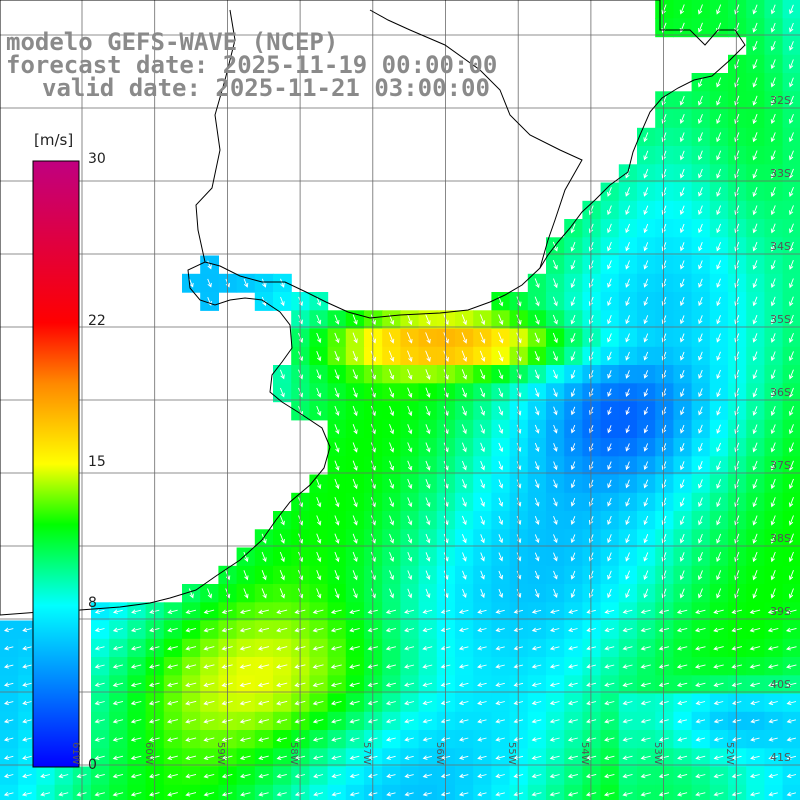 The height and width of the screenshot is (800, 800). I want to click on longitude-label: 58W, so click(294, 753).